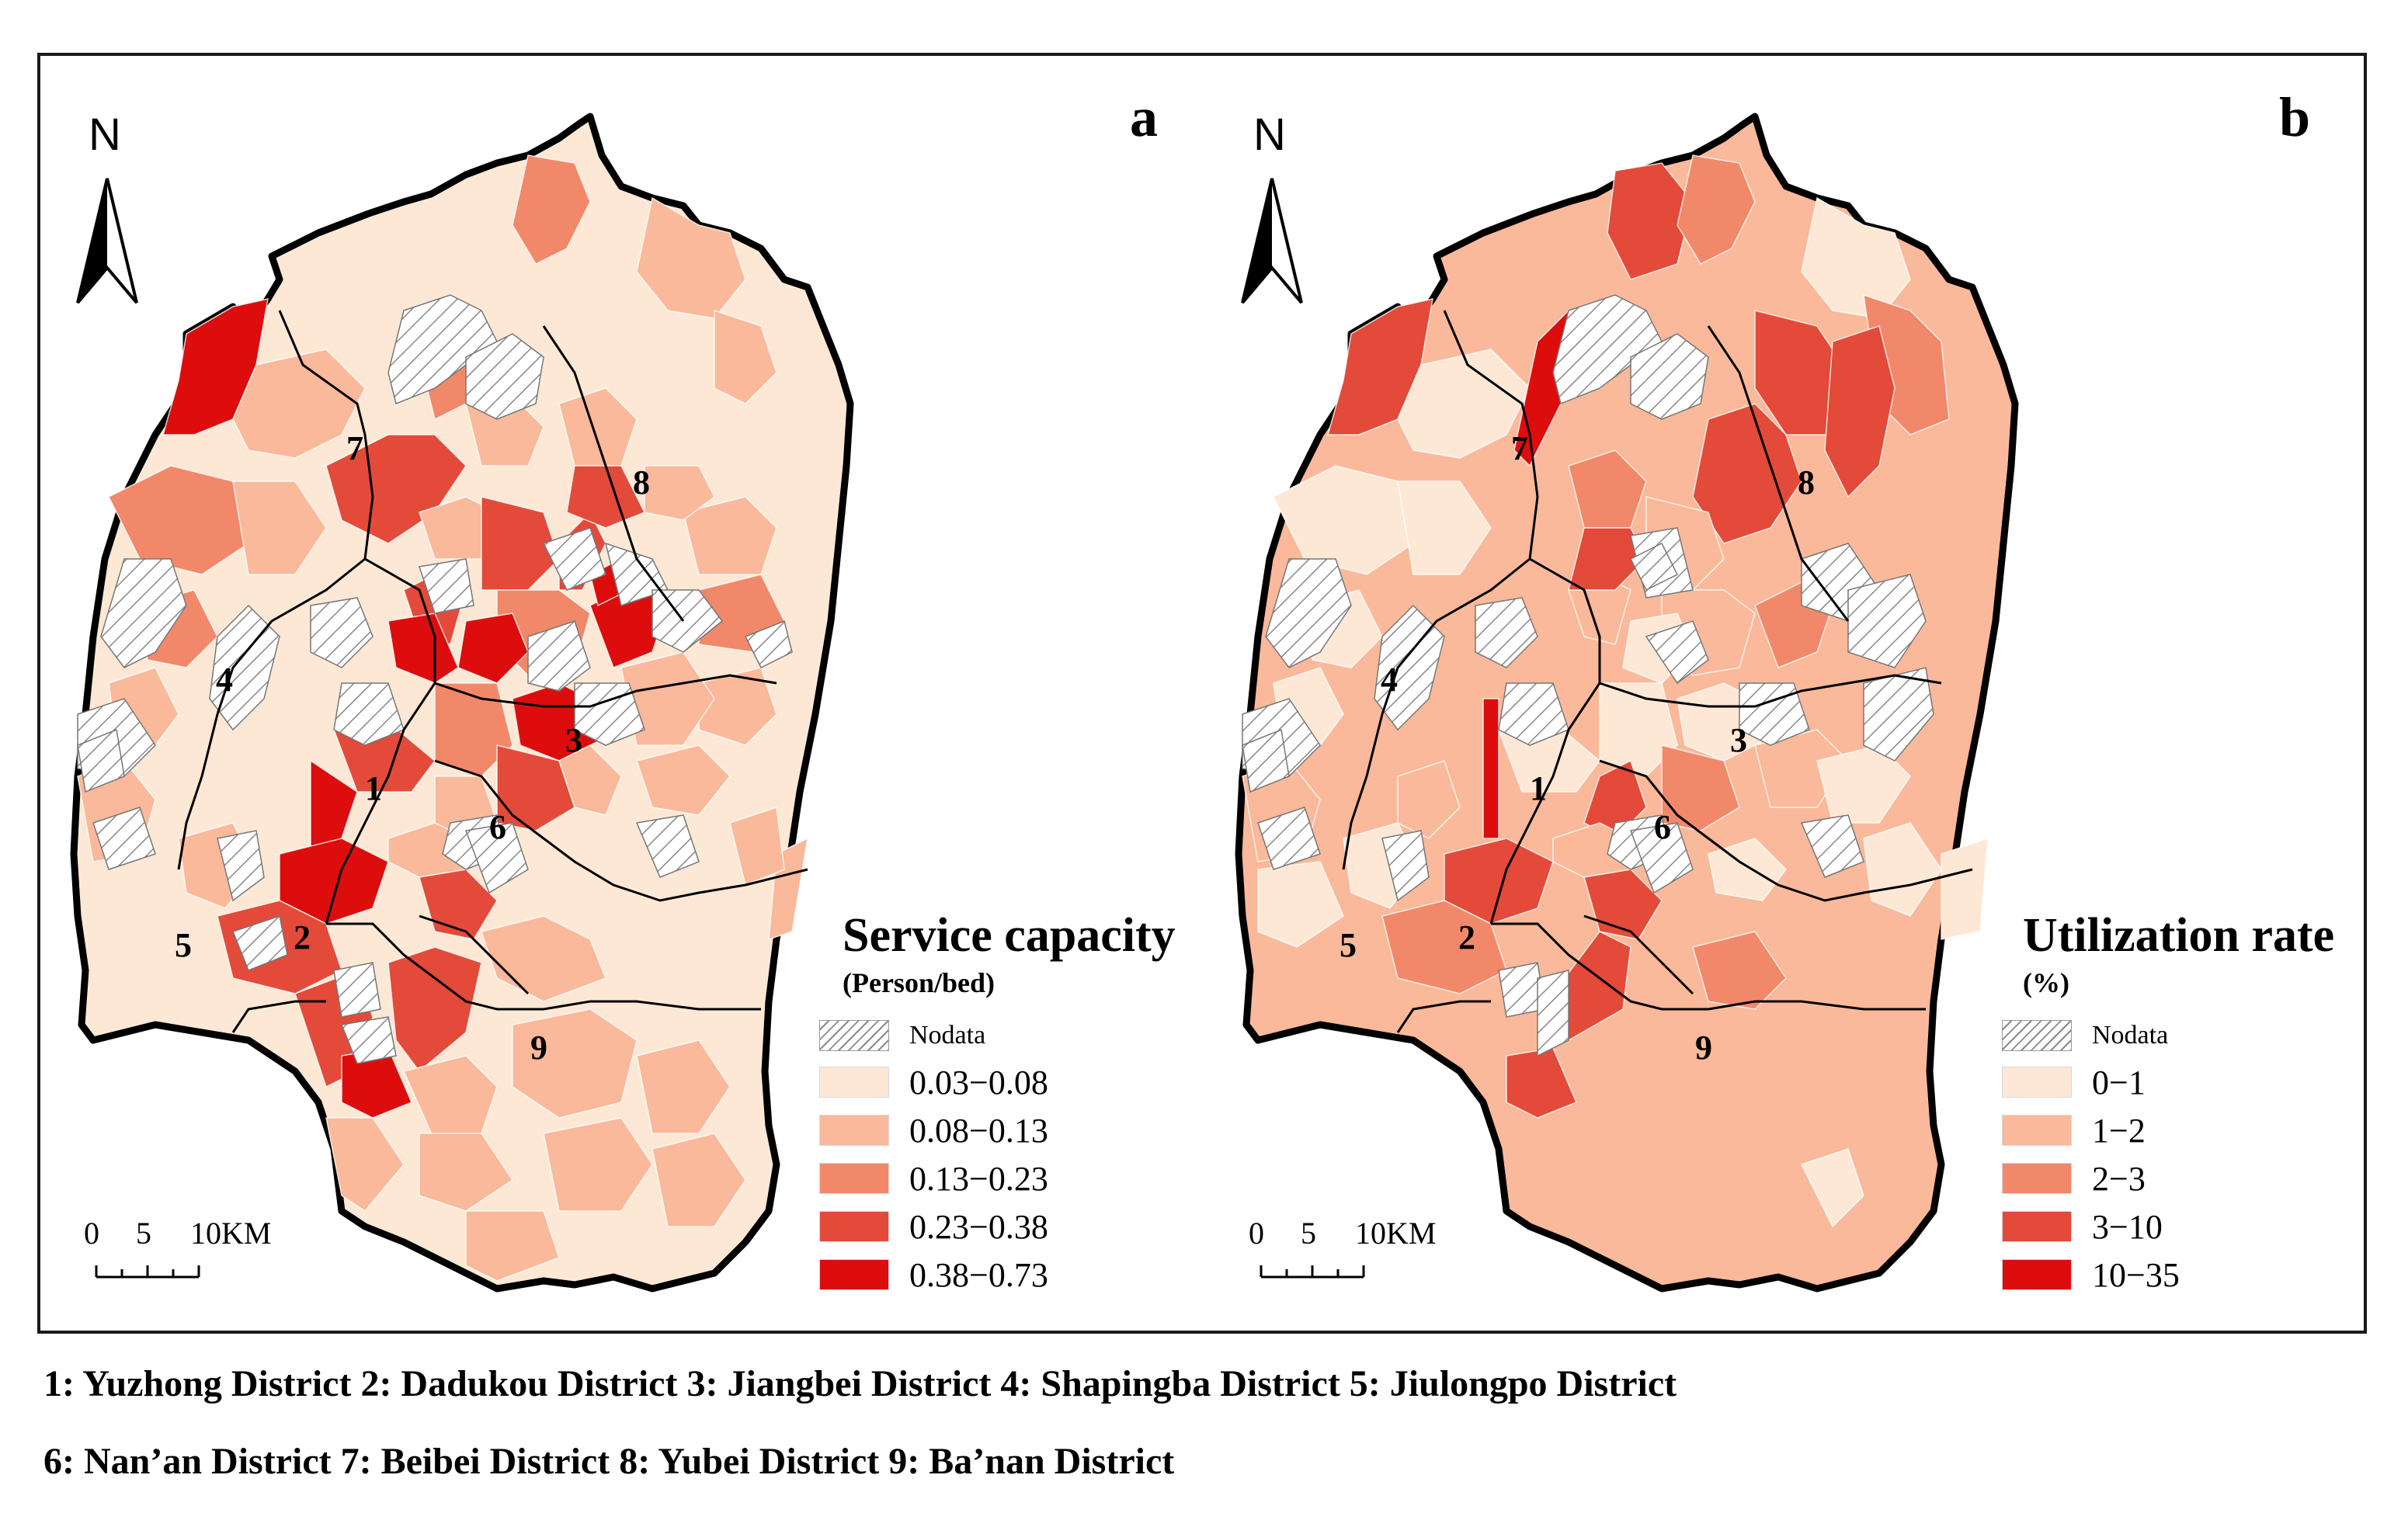  What do you see at coordinates (2091, 1274) in the screenshot?
I see `legend-class-5-b: 10−35` at bounding box center [2091, 1274].